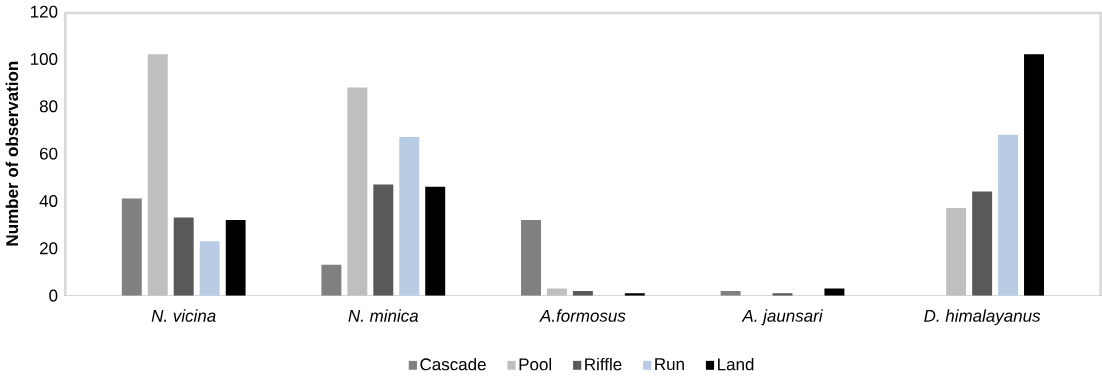 This screenshot has height=378, width=1102. Describe the element at coordinates (53, 295) in the screenshot. I see `y-tick-label: 0` at that location.